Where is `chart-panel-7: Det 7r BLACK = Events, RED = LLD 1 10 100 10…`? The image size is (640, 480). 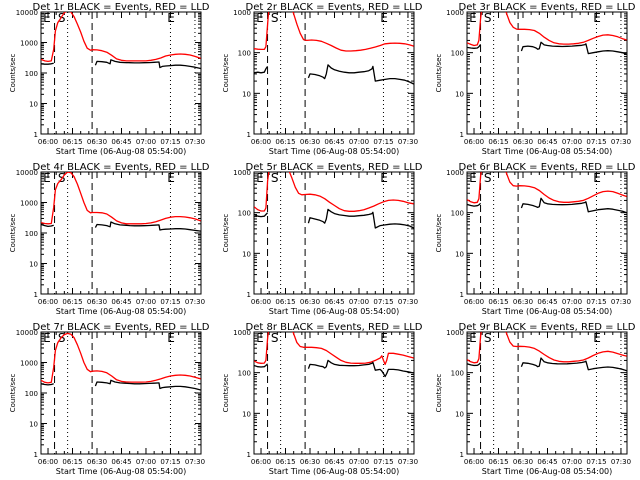 chart-panel-7: Det 7r BLACK = Events, RED = LLD 1 10 100 10… is located at coordinates (109, 399).